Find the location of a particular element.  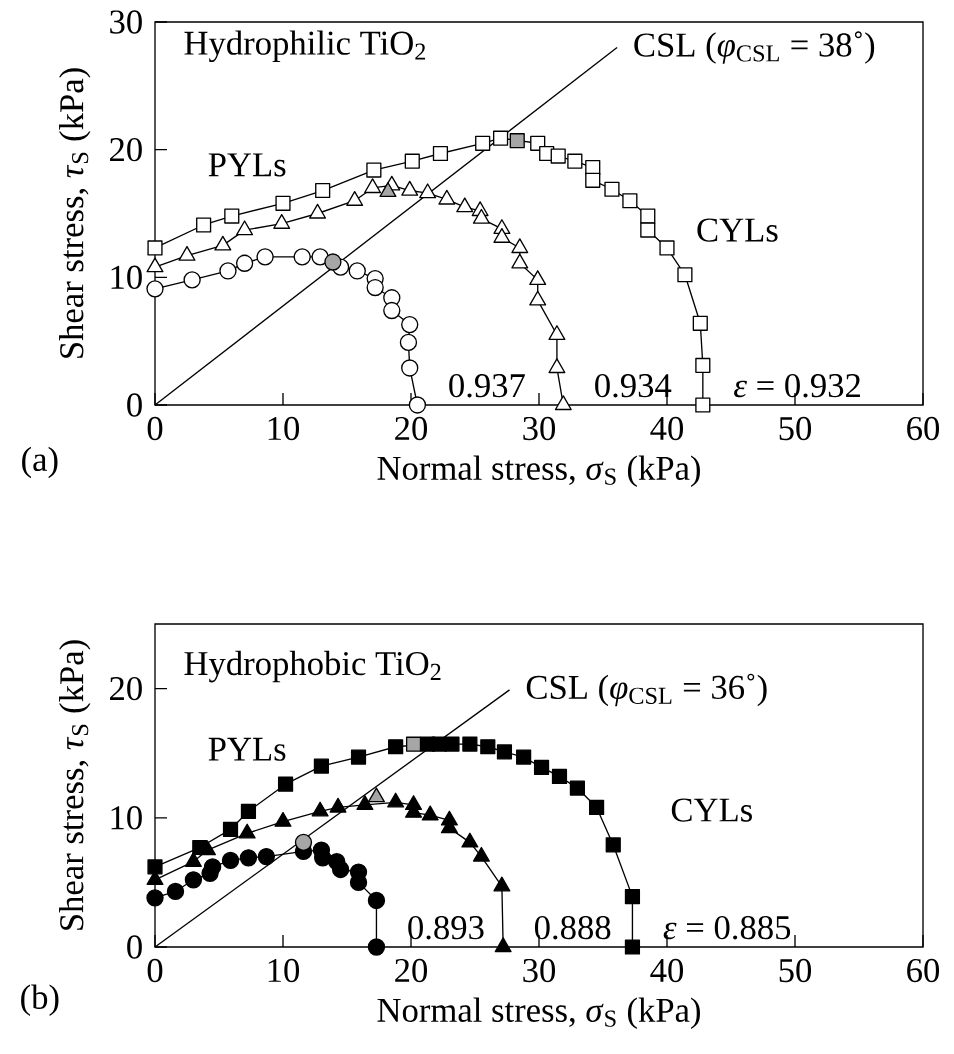

y-tick-label: 30 is located at coordinates (126, 22).